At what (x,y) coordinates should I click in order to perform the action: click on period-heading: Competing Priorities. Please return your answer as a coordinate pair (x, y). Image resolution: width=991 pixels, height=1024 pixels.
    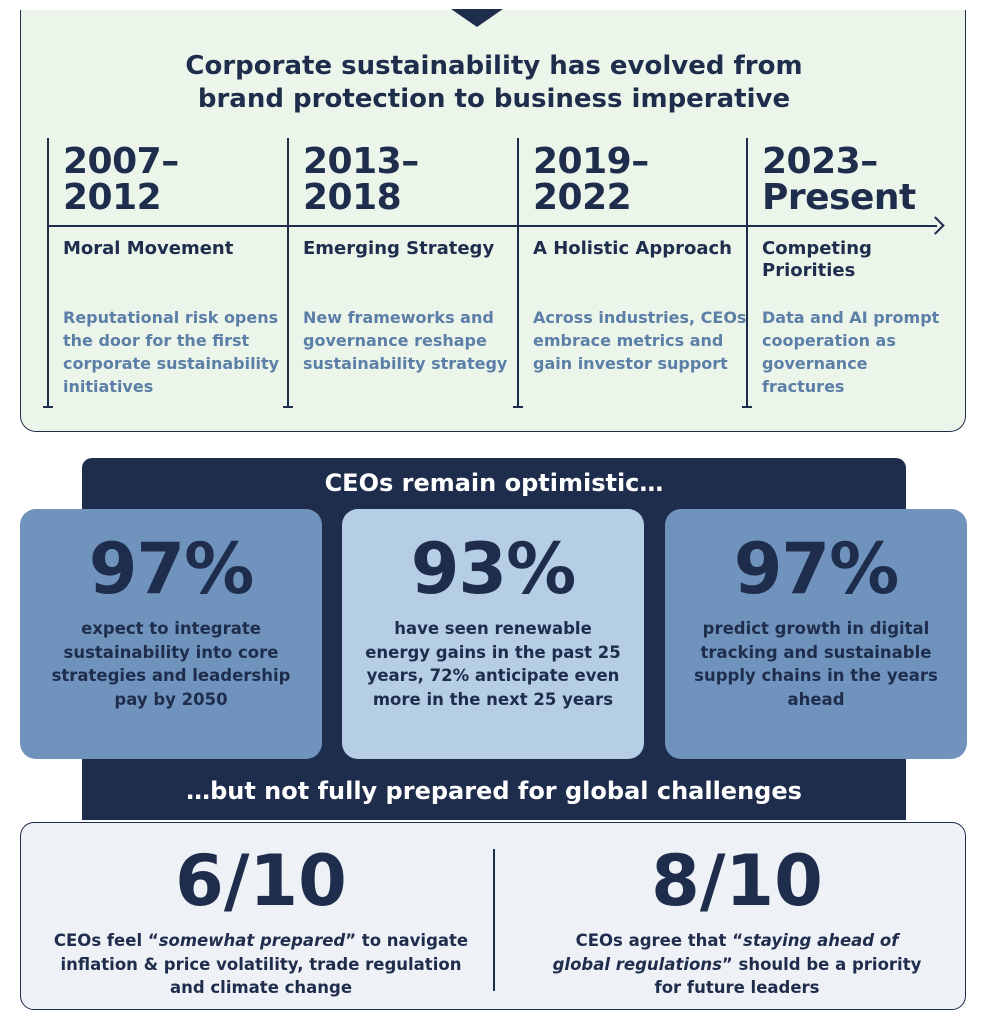
    Looking at the image, I should click on (817, 259).